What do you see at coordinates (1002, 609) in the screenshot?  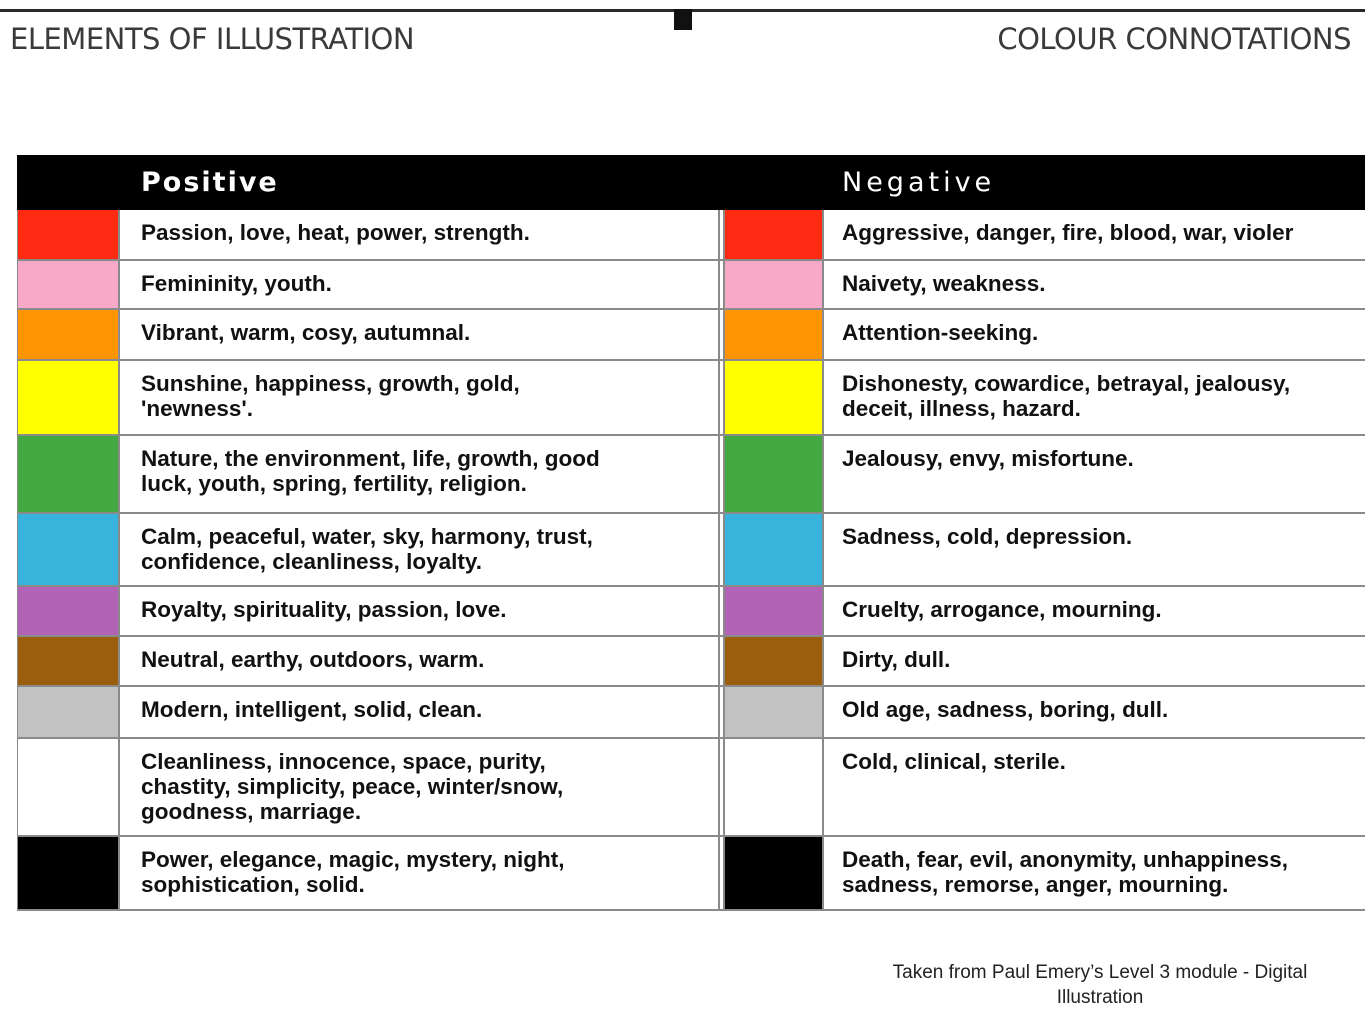 I see `negative-connotation: Cruelty, arrogance, mourning.` at bounding box center [1002, 609].